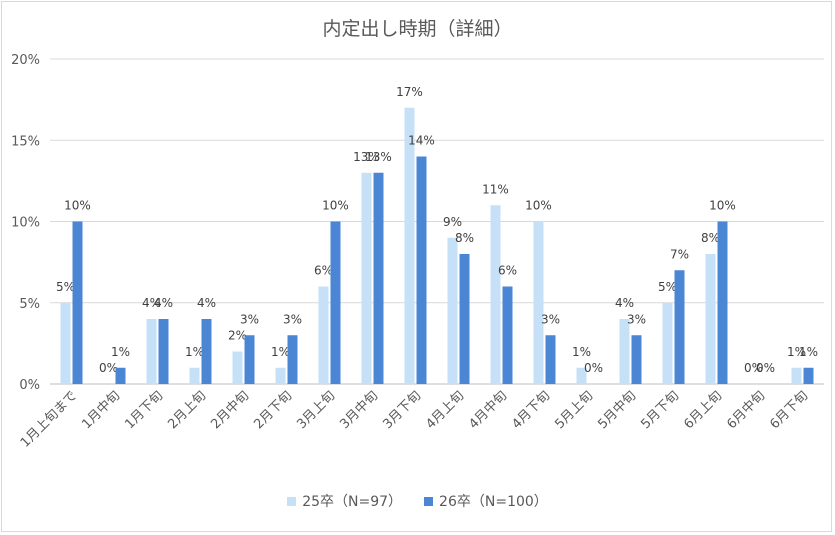 The image size is (835, 535). Describe the element at coordinates (660, 410) in the screenshot. I see `x-tick-label: 5月下旬` at that location.